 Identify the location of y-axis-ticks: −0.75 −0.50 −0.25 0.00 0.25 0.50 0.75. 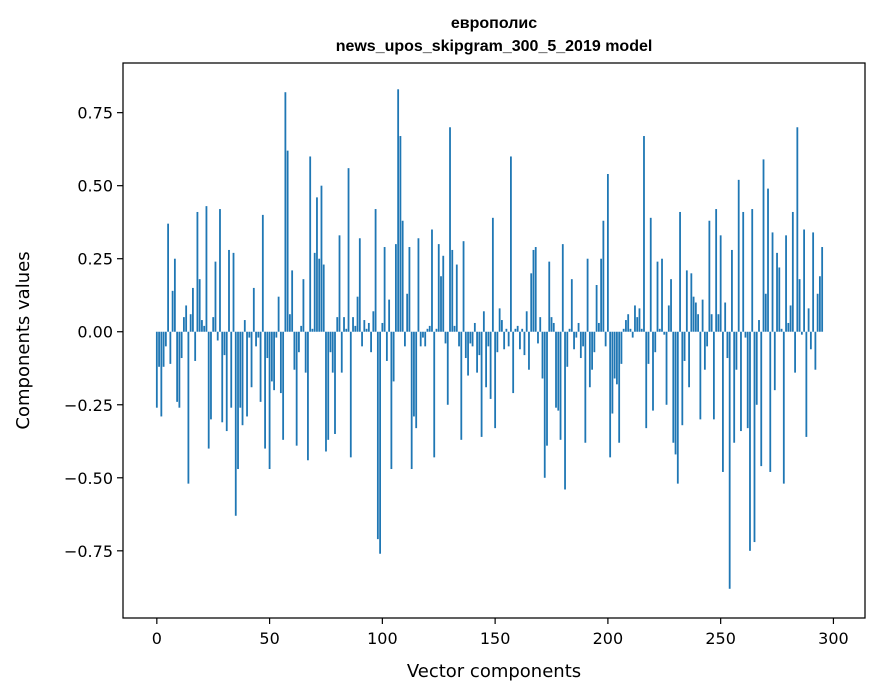
(93, 332).